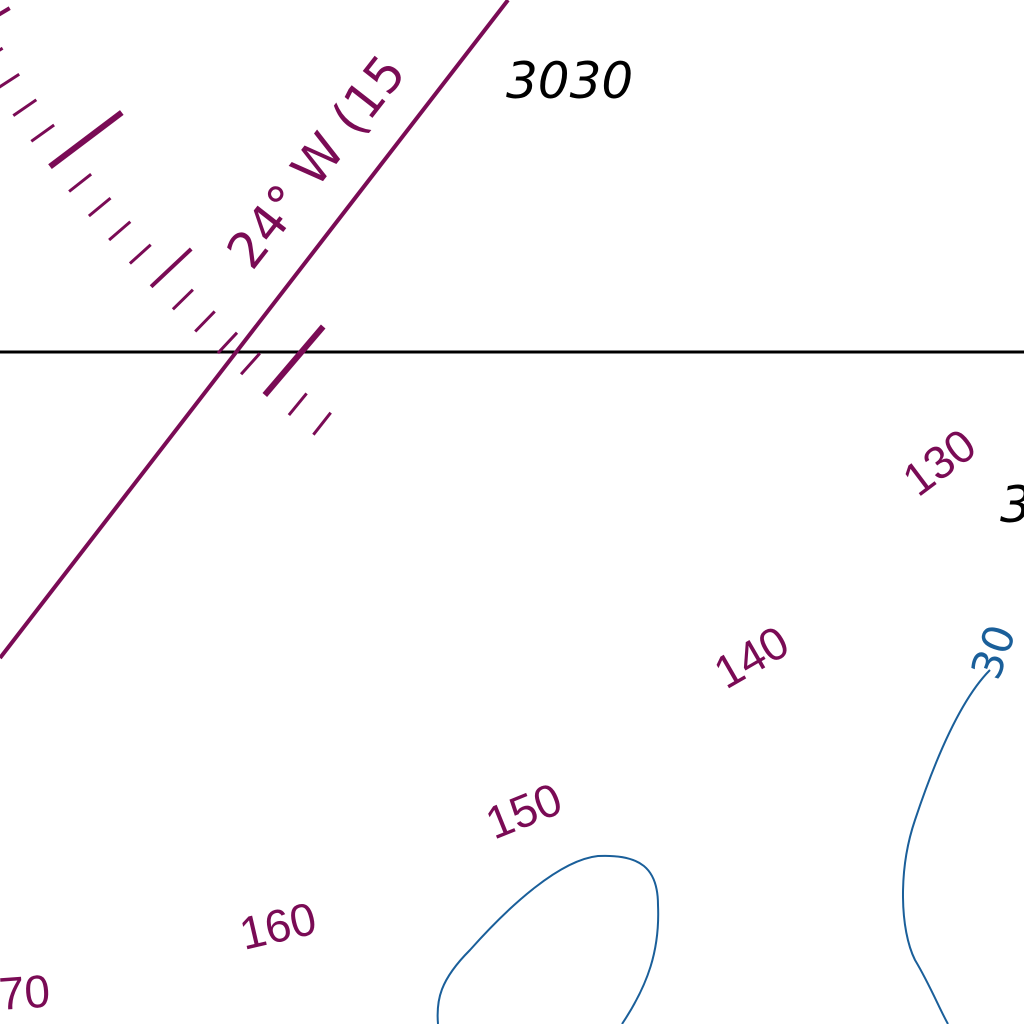  What do you see at coordinates (1012, 505) in the screenshot?
I see `sounding-partial: 3` at bounding box center [1012, 505].